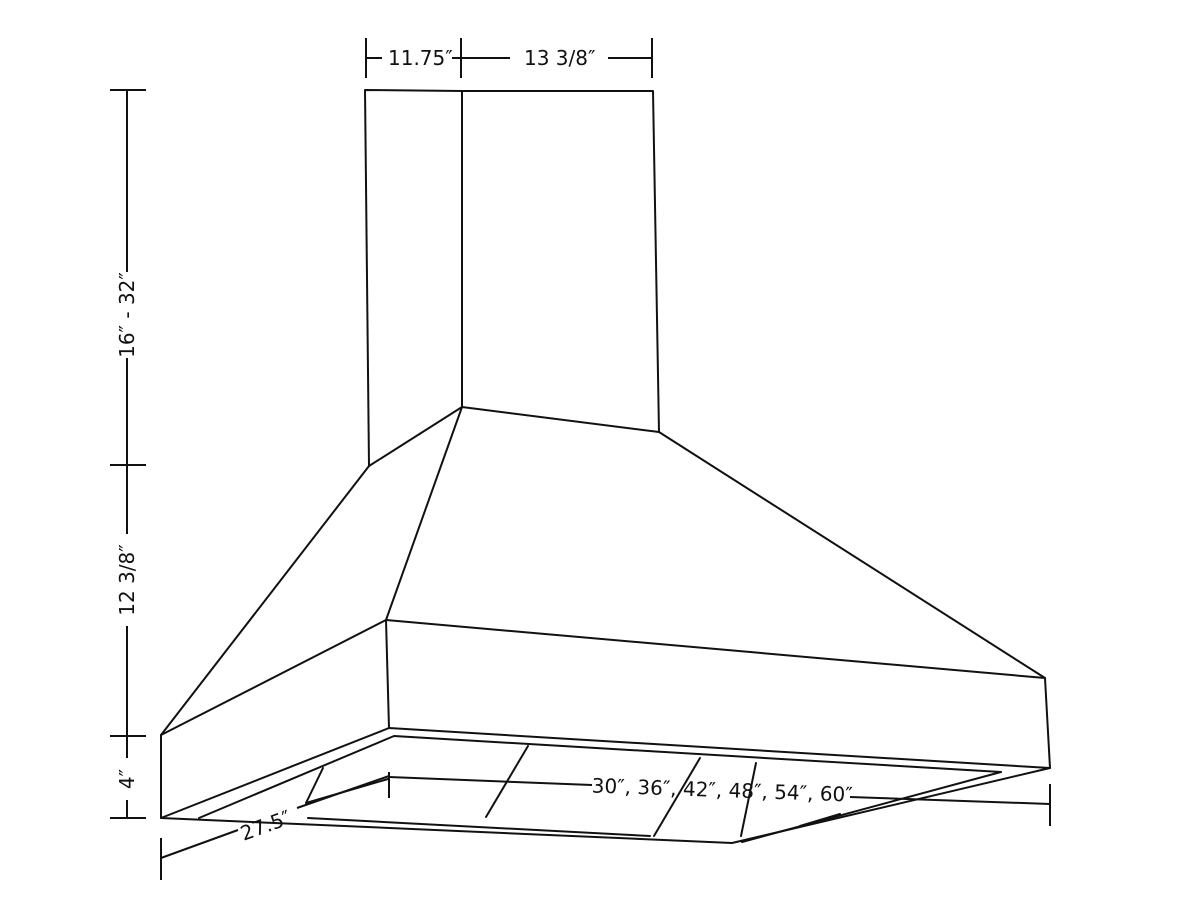 The image size is (1200, 900). I want to click on flue-width-label: 11.75″, so click(420, 58).